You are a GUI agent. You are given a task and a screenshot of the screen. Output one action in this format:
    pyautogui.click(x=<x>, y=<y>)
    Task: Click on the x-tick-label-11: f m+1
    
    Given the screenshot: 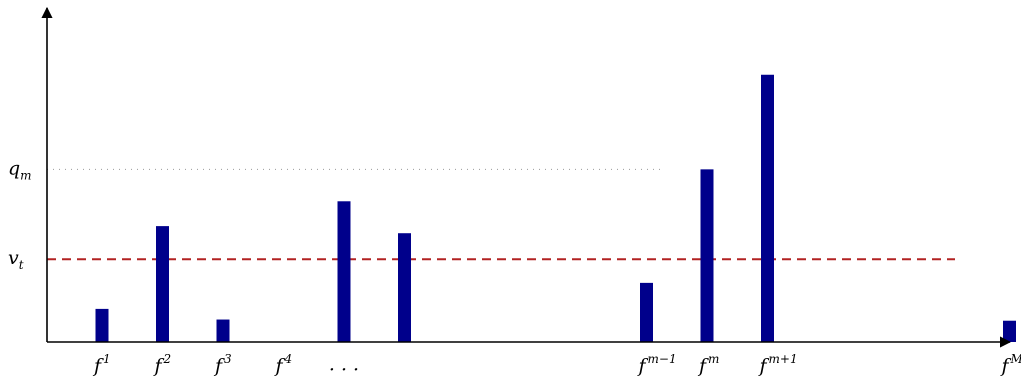 What is the action you would take?
    pyautogui.click(x=778, y=364)
    